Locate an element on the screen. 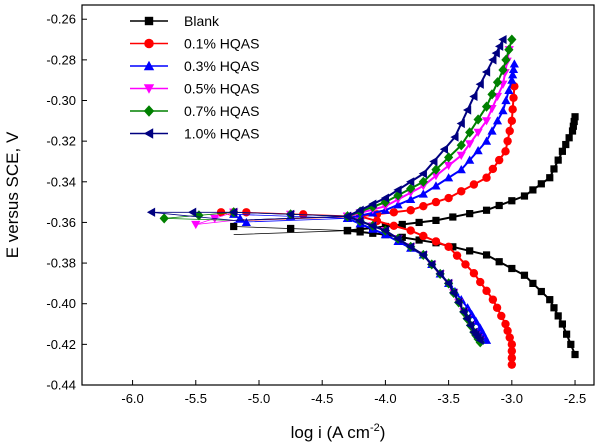 The image size is (600, 448). y-tick-label: -0.28 is located at coordinates (61, 59).